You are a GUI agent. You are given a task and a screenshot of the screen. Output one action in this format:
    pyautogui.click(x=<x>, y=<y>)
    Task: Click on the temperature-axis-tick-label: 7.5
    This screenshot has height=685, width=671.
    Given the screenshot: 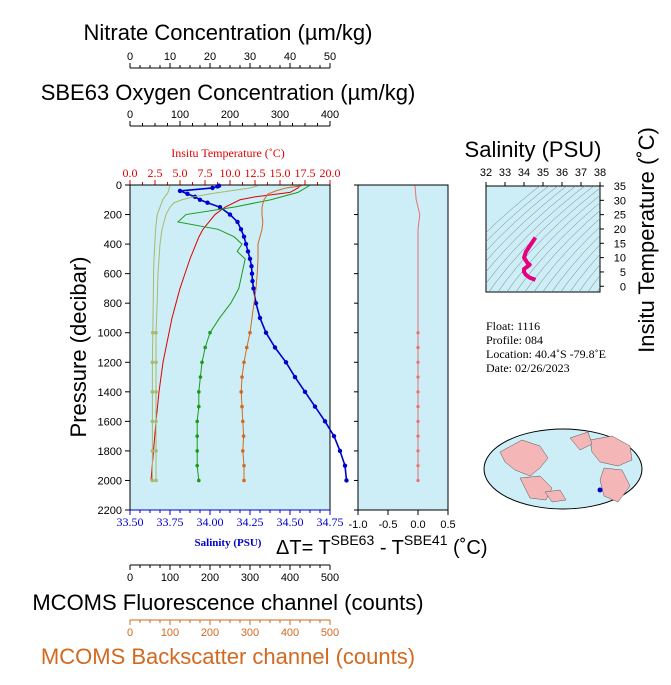 What is the action you would take?
    pyautogui.click(x=205, y=173)
    